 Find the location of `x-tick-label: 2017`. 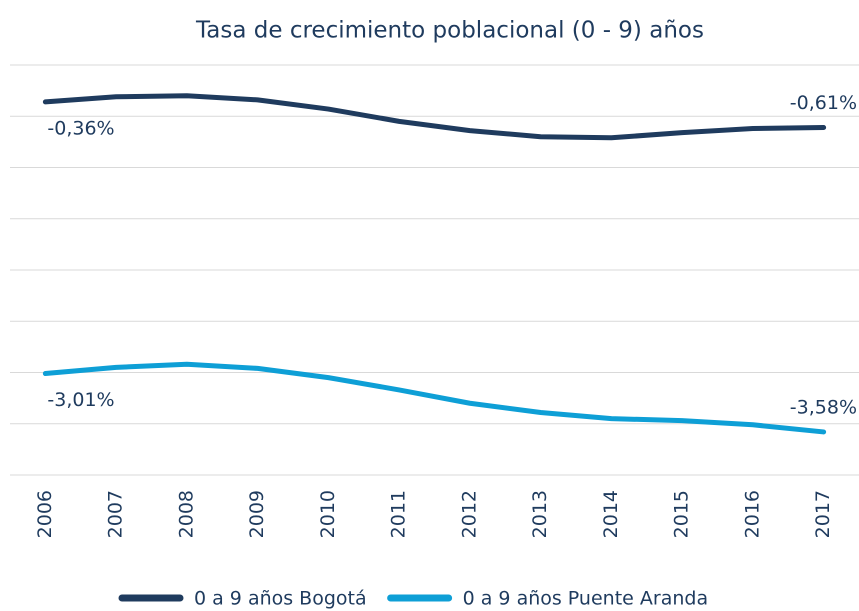

x-tick-label: 2017 is located at coordinates (823, 514).